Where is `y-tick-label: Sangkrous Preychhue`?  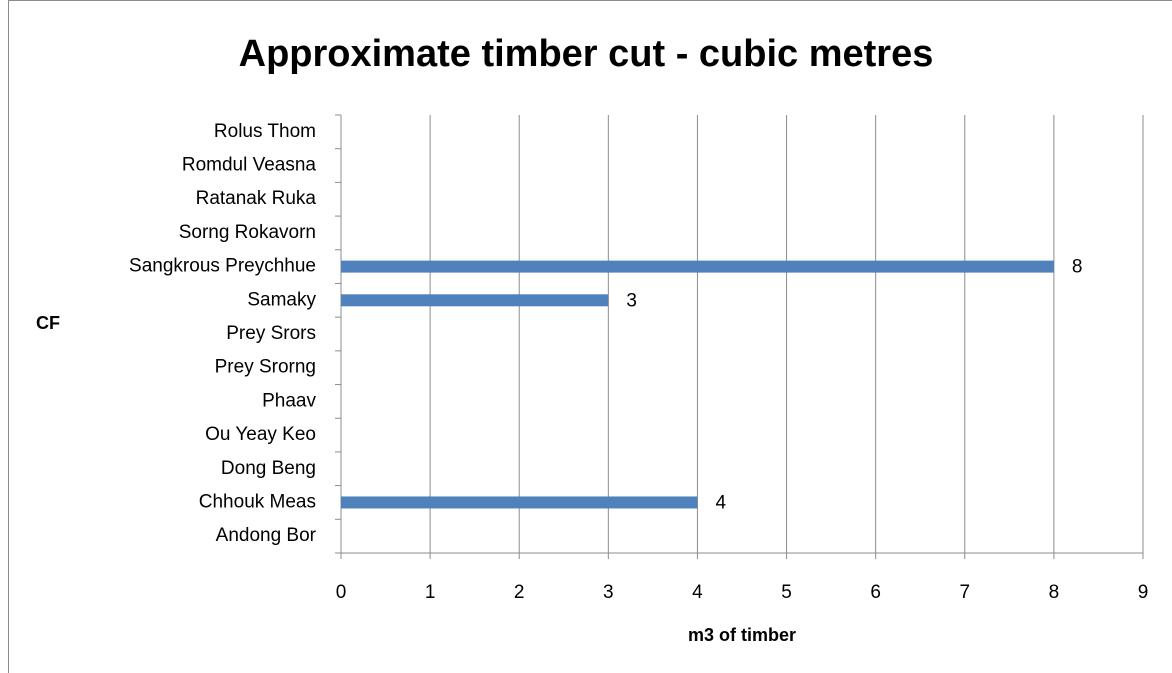
y-tick-label: Sangkrous Preychhue is located at coordinates (222, 266).